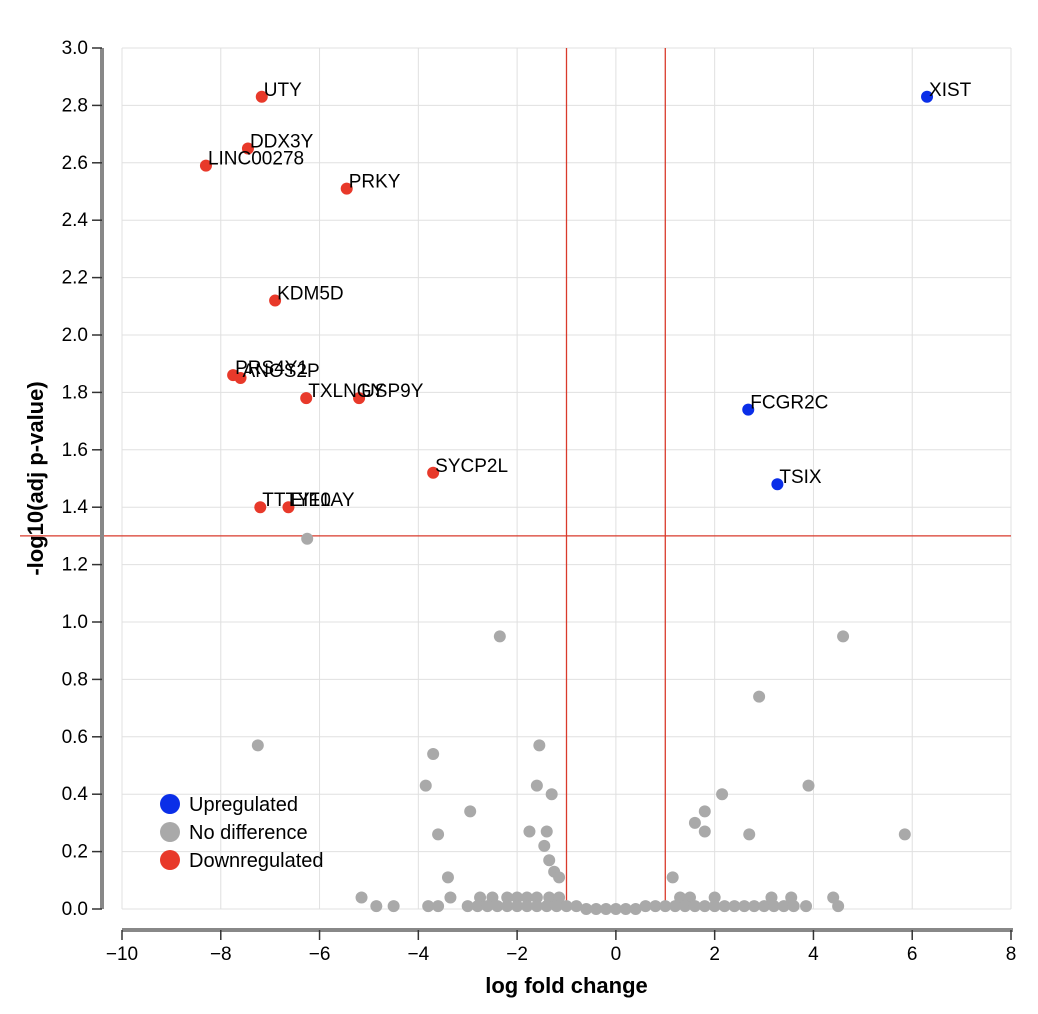 This screenshot has height=1014, width=1038. What do you see at coordinates (75, 278) in the screenshot?
I see `y-tick-label: 2.2` at bounding box center [75, 278].